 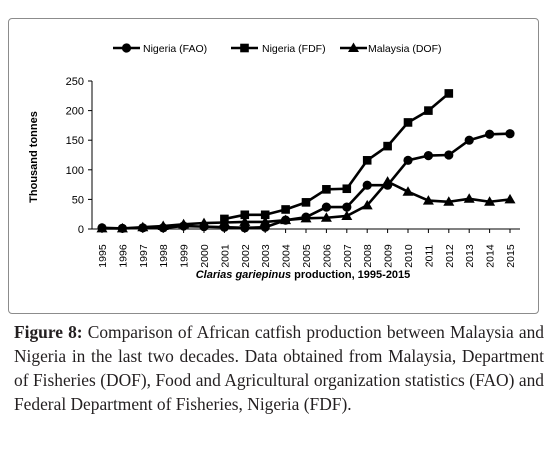 What do you see at coordinates (205, 256) in the screenshot?
I see `x-tick-label: 2000` at bounding box center [205, 256].